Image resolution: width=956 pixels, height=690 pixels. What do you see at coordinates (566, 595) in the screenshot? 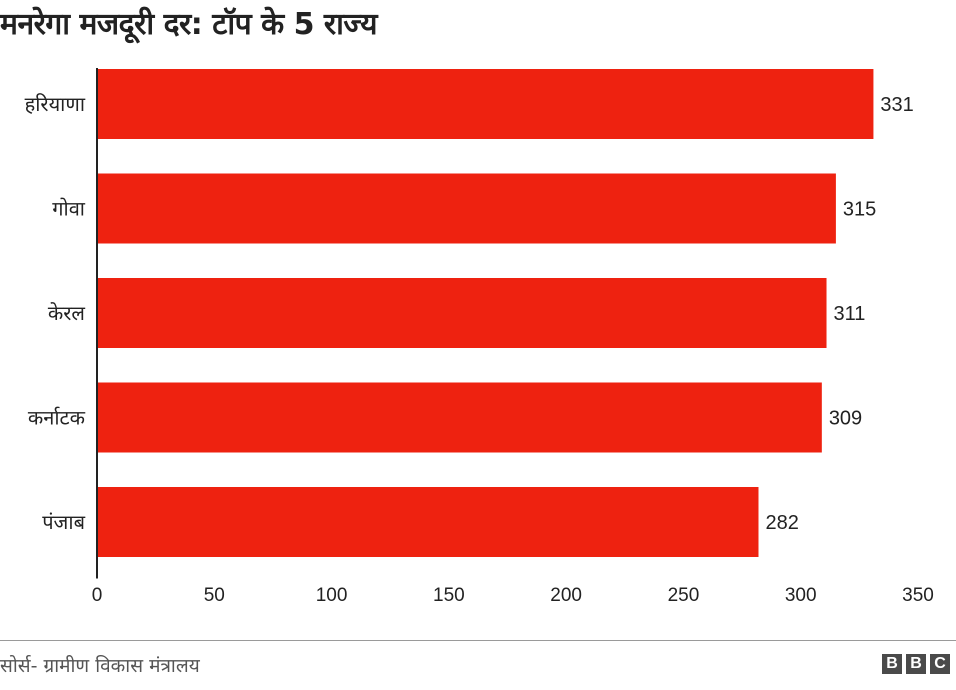
I see `x-tick-label: 200` at bounding box center [566, 595].